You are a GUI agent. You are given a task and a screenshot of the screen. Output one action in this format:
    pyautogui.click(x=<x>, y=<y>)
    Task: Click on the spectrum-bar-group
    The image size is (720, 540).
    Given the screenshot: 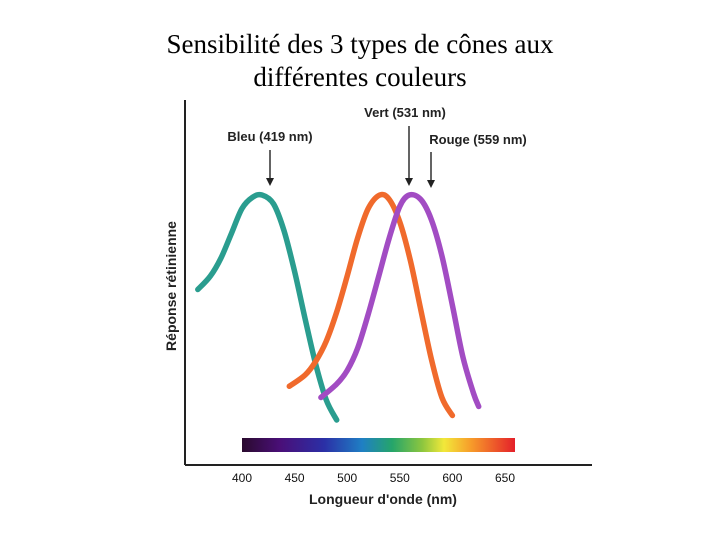 What is the action you would take?
    pyautogui.click(x=378, y=445)
    